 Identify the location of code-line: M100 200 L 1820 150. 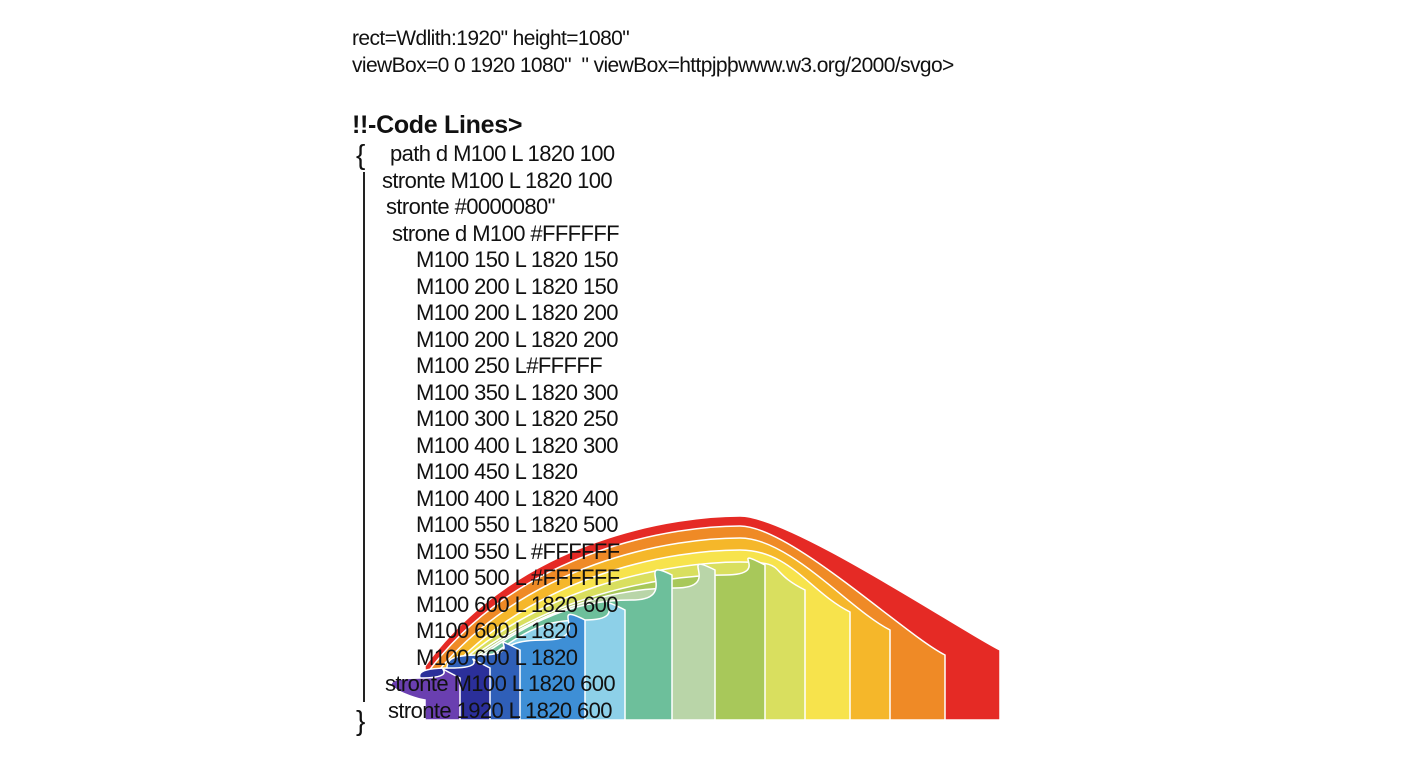
(517, 286).